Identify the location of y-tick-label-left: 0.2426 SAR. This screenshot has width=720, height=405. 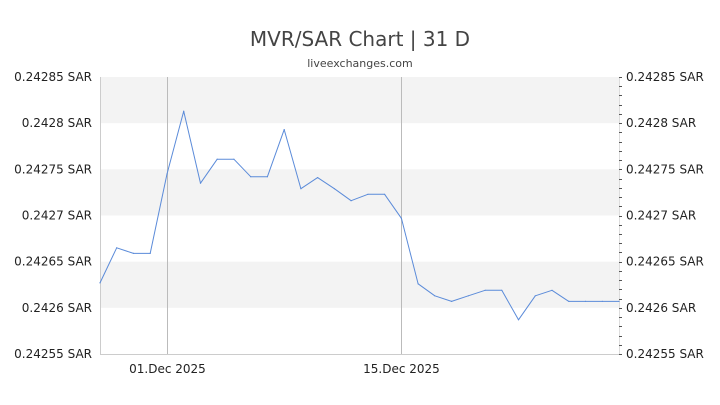
(57, 308).